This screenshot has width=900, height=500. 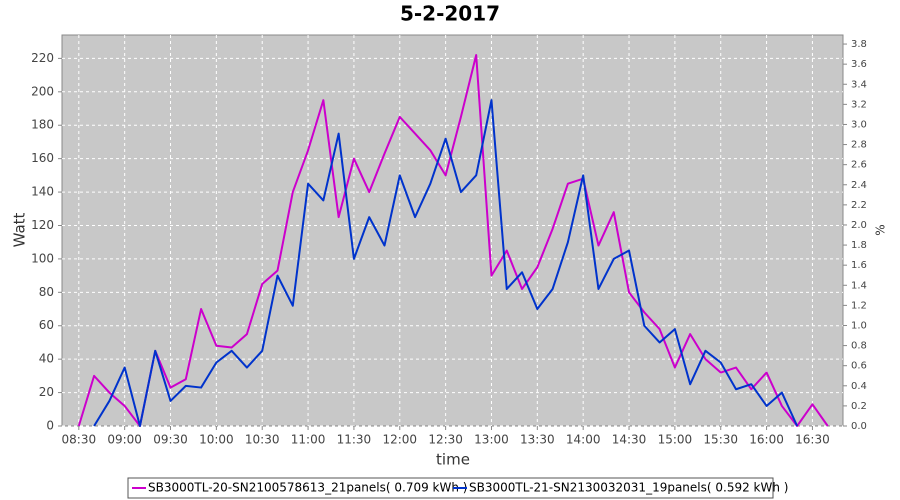 What do you see at coordinates (216, 440) in the screenshot?
I see `x-tick-label: 10:00` at bounding box center [216, 440].